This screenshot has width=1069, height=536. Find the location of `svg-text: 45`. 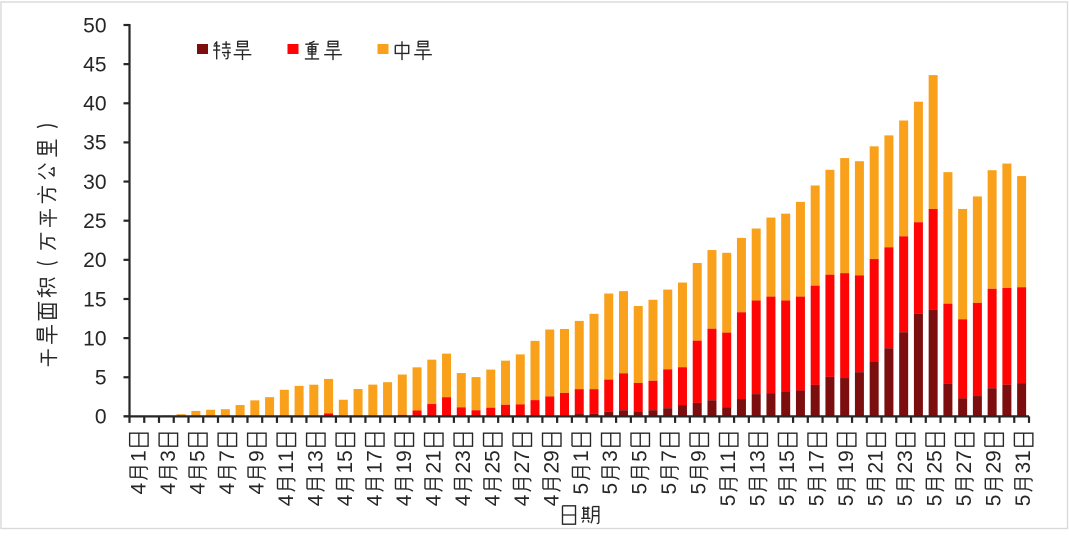

svg-text: 45 is located at coordinates (94, 64).